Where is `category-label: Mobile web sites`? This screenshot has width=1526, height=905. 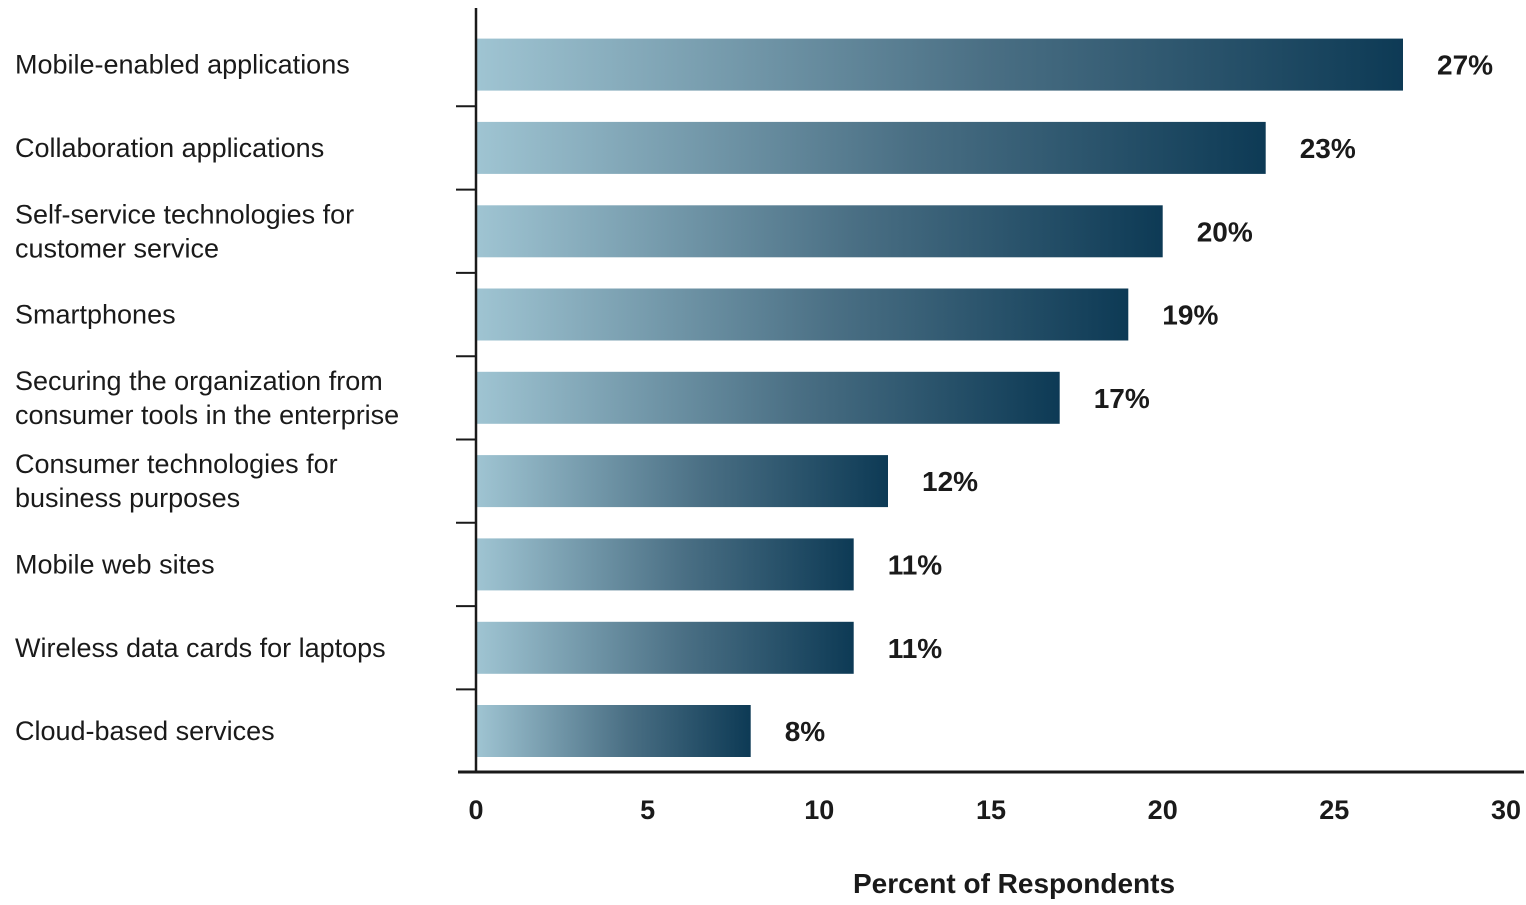 category-label: Mobile web sites is located at coordinates (115, 564).